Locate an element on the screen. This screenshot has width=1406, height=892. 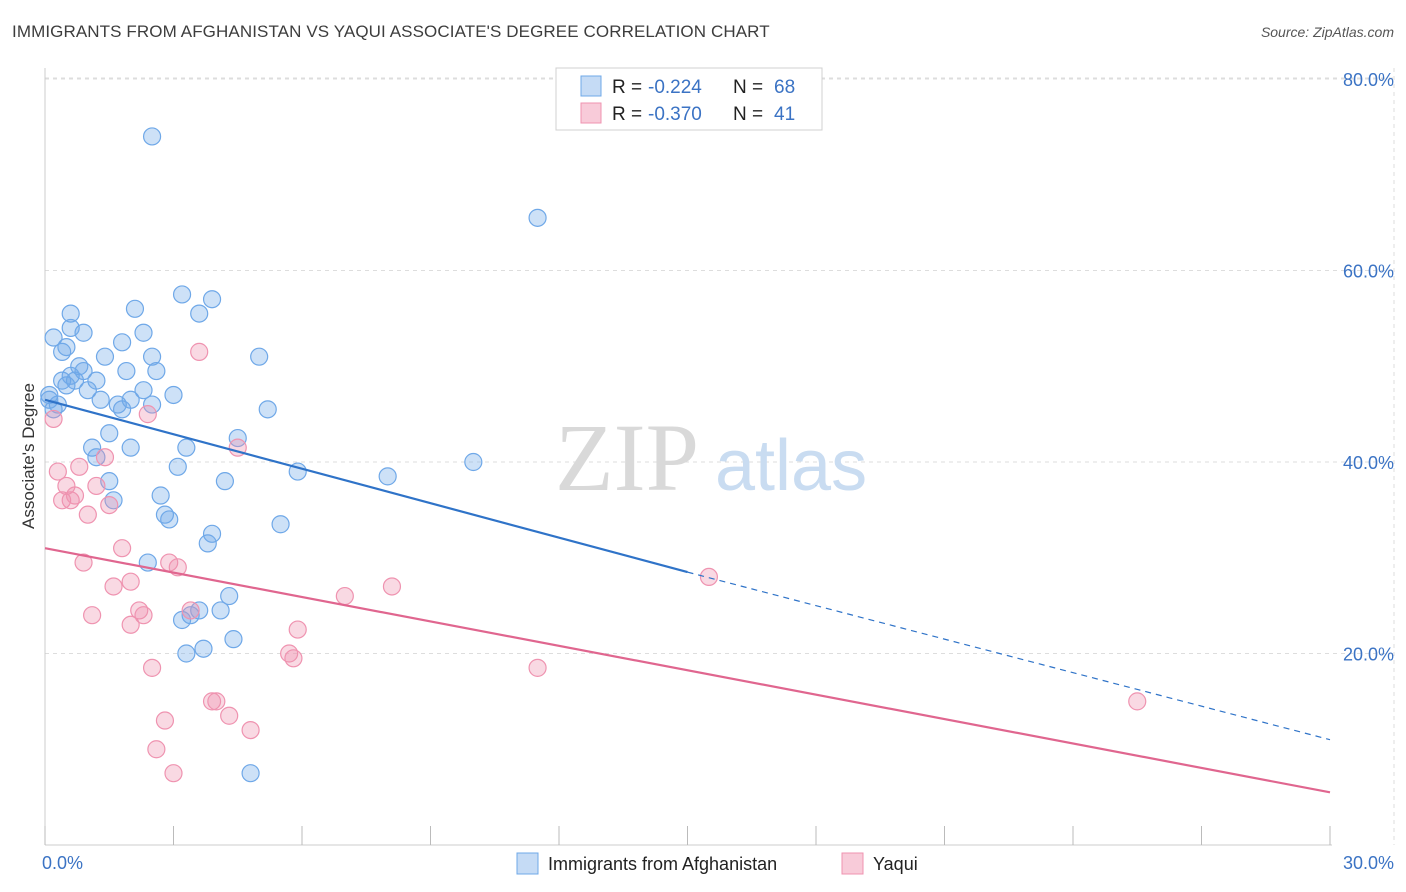
legend-r-value-2: -0.370 is located at coordinates (675, 114).